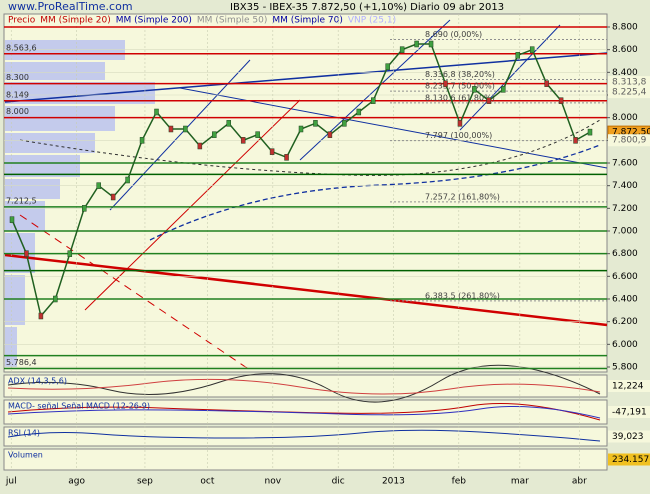 The image size is (650, 494). I want to click on x-tick-label: dic, so click(338, 482).